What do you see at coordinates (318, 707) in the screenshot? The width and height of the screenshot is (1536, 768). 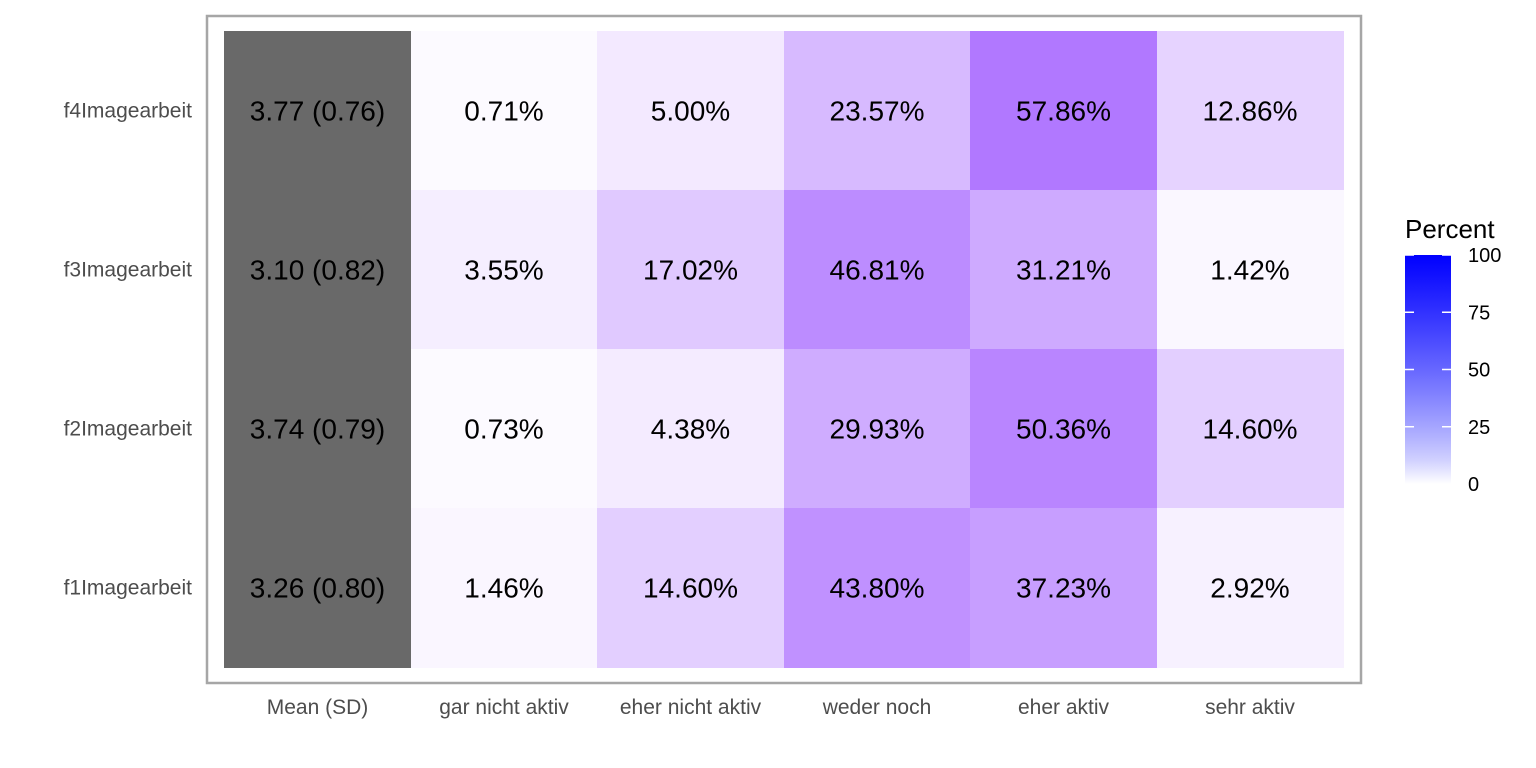 I see `column-label: Mean (SD)` at bounding box center [318, 707].